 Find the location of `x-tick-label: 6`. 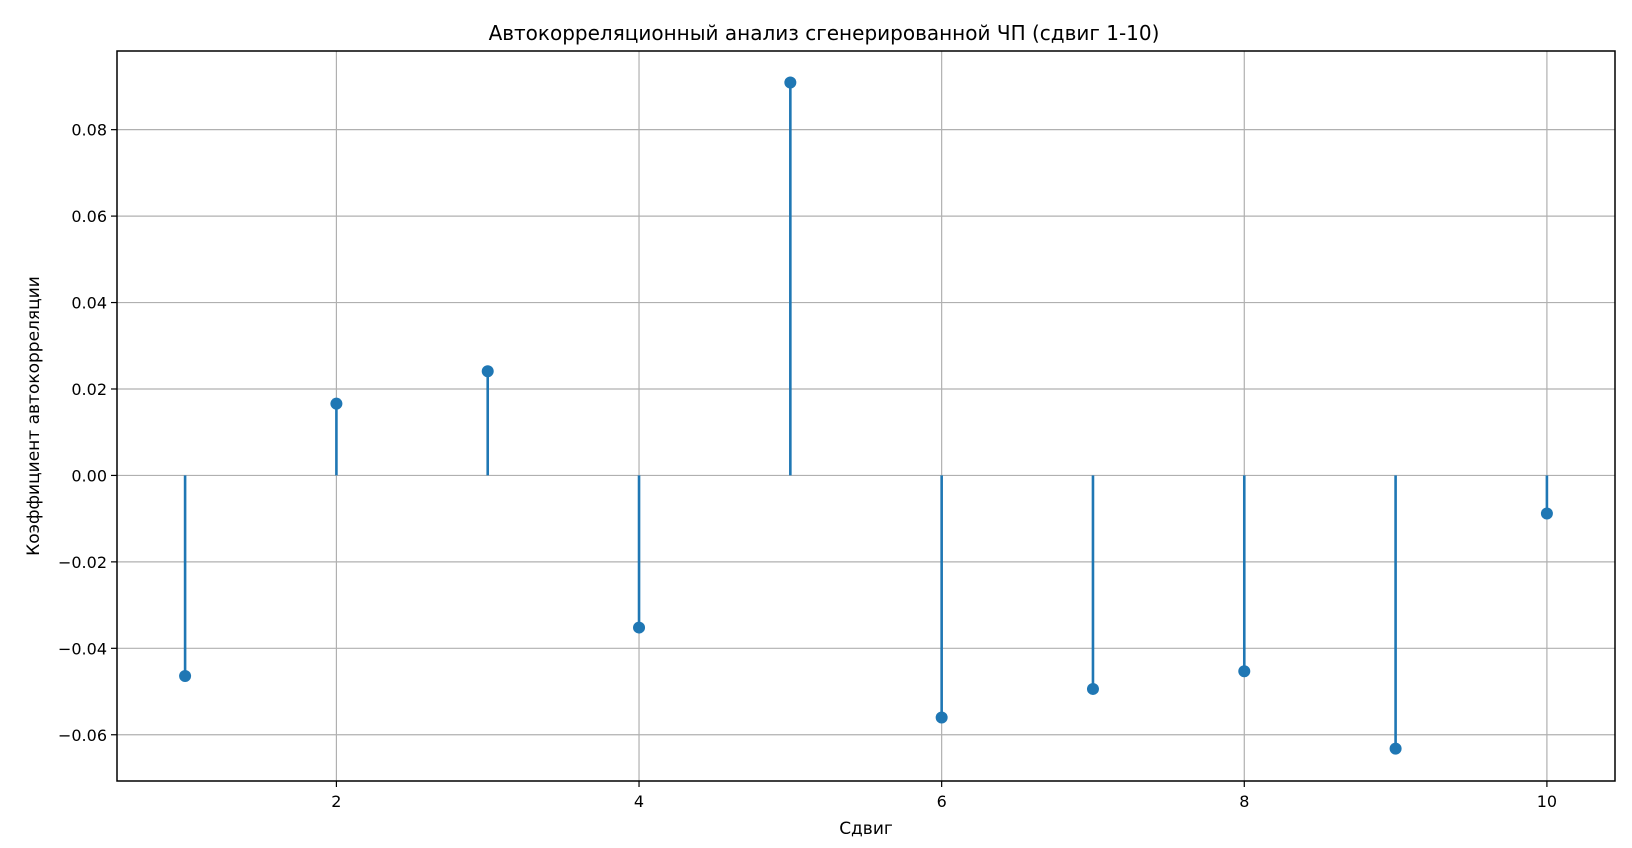

x-tick-label: 6 is located at coordinates (942, 801).